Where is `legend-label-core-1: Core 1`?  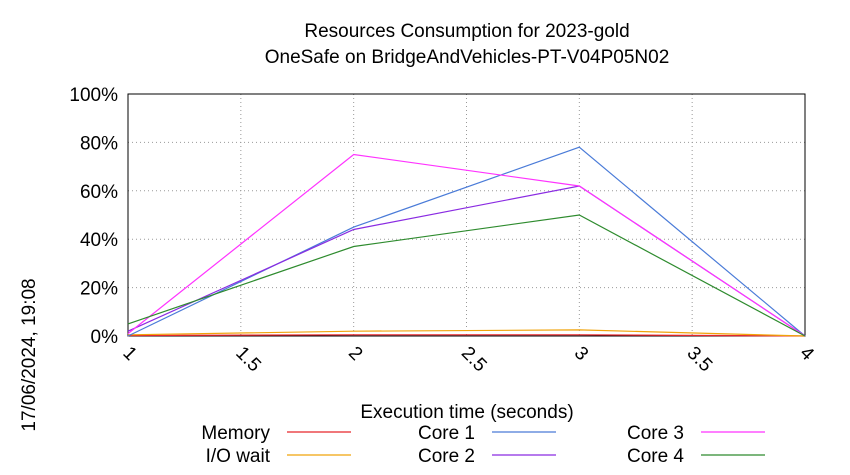
legend-label-core-1: Core 1 is located at coordinates (446, 433).